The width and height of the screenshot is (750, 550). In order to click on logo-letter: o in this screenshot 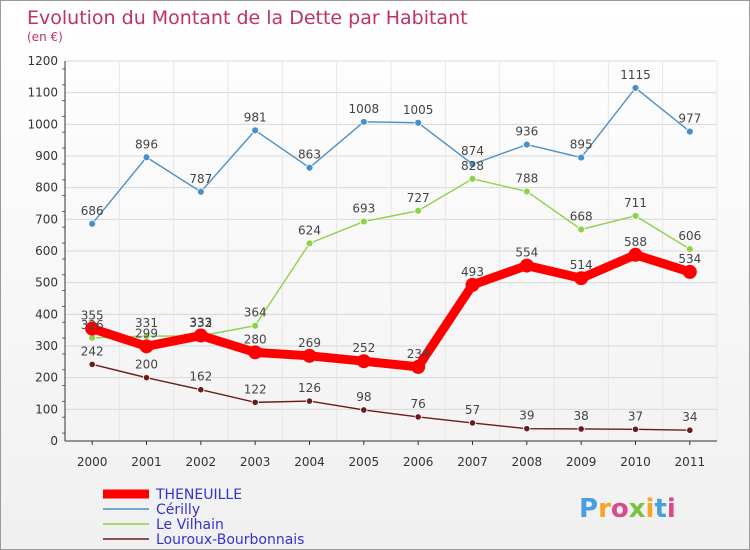, I will do `click(620, 509)`.